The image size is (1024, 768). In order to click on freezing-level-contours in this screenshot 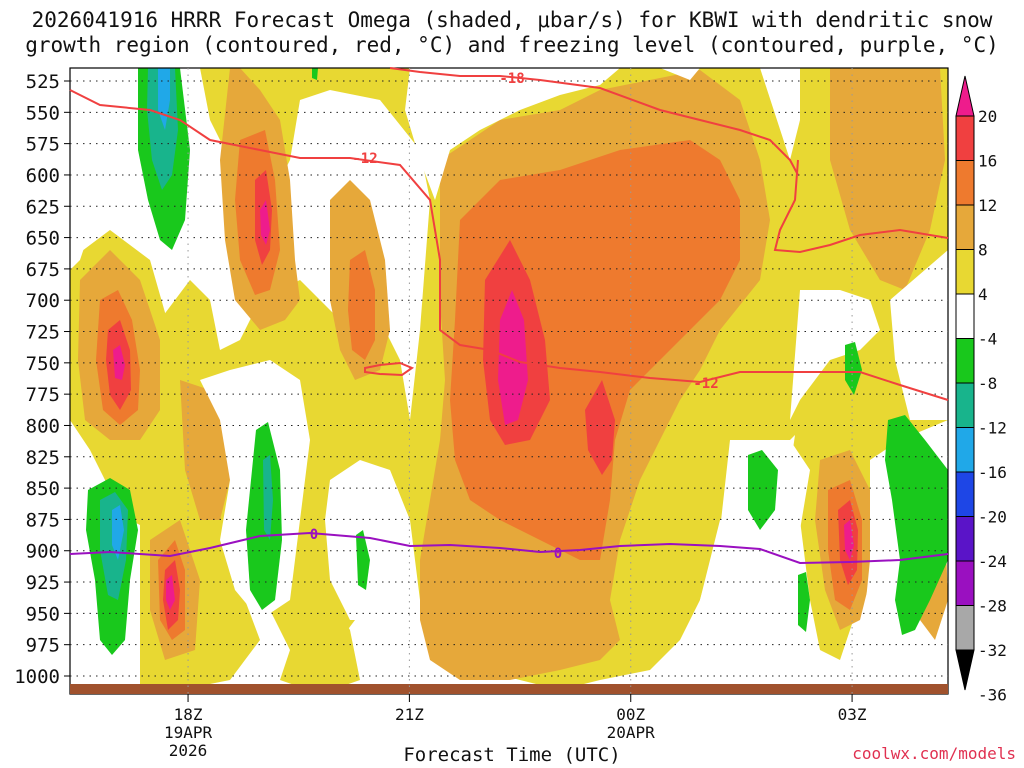, I will do `click(509, 548)`.